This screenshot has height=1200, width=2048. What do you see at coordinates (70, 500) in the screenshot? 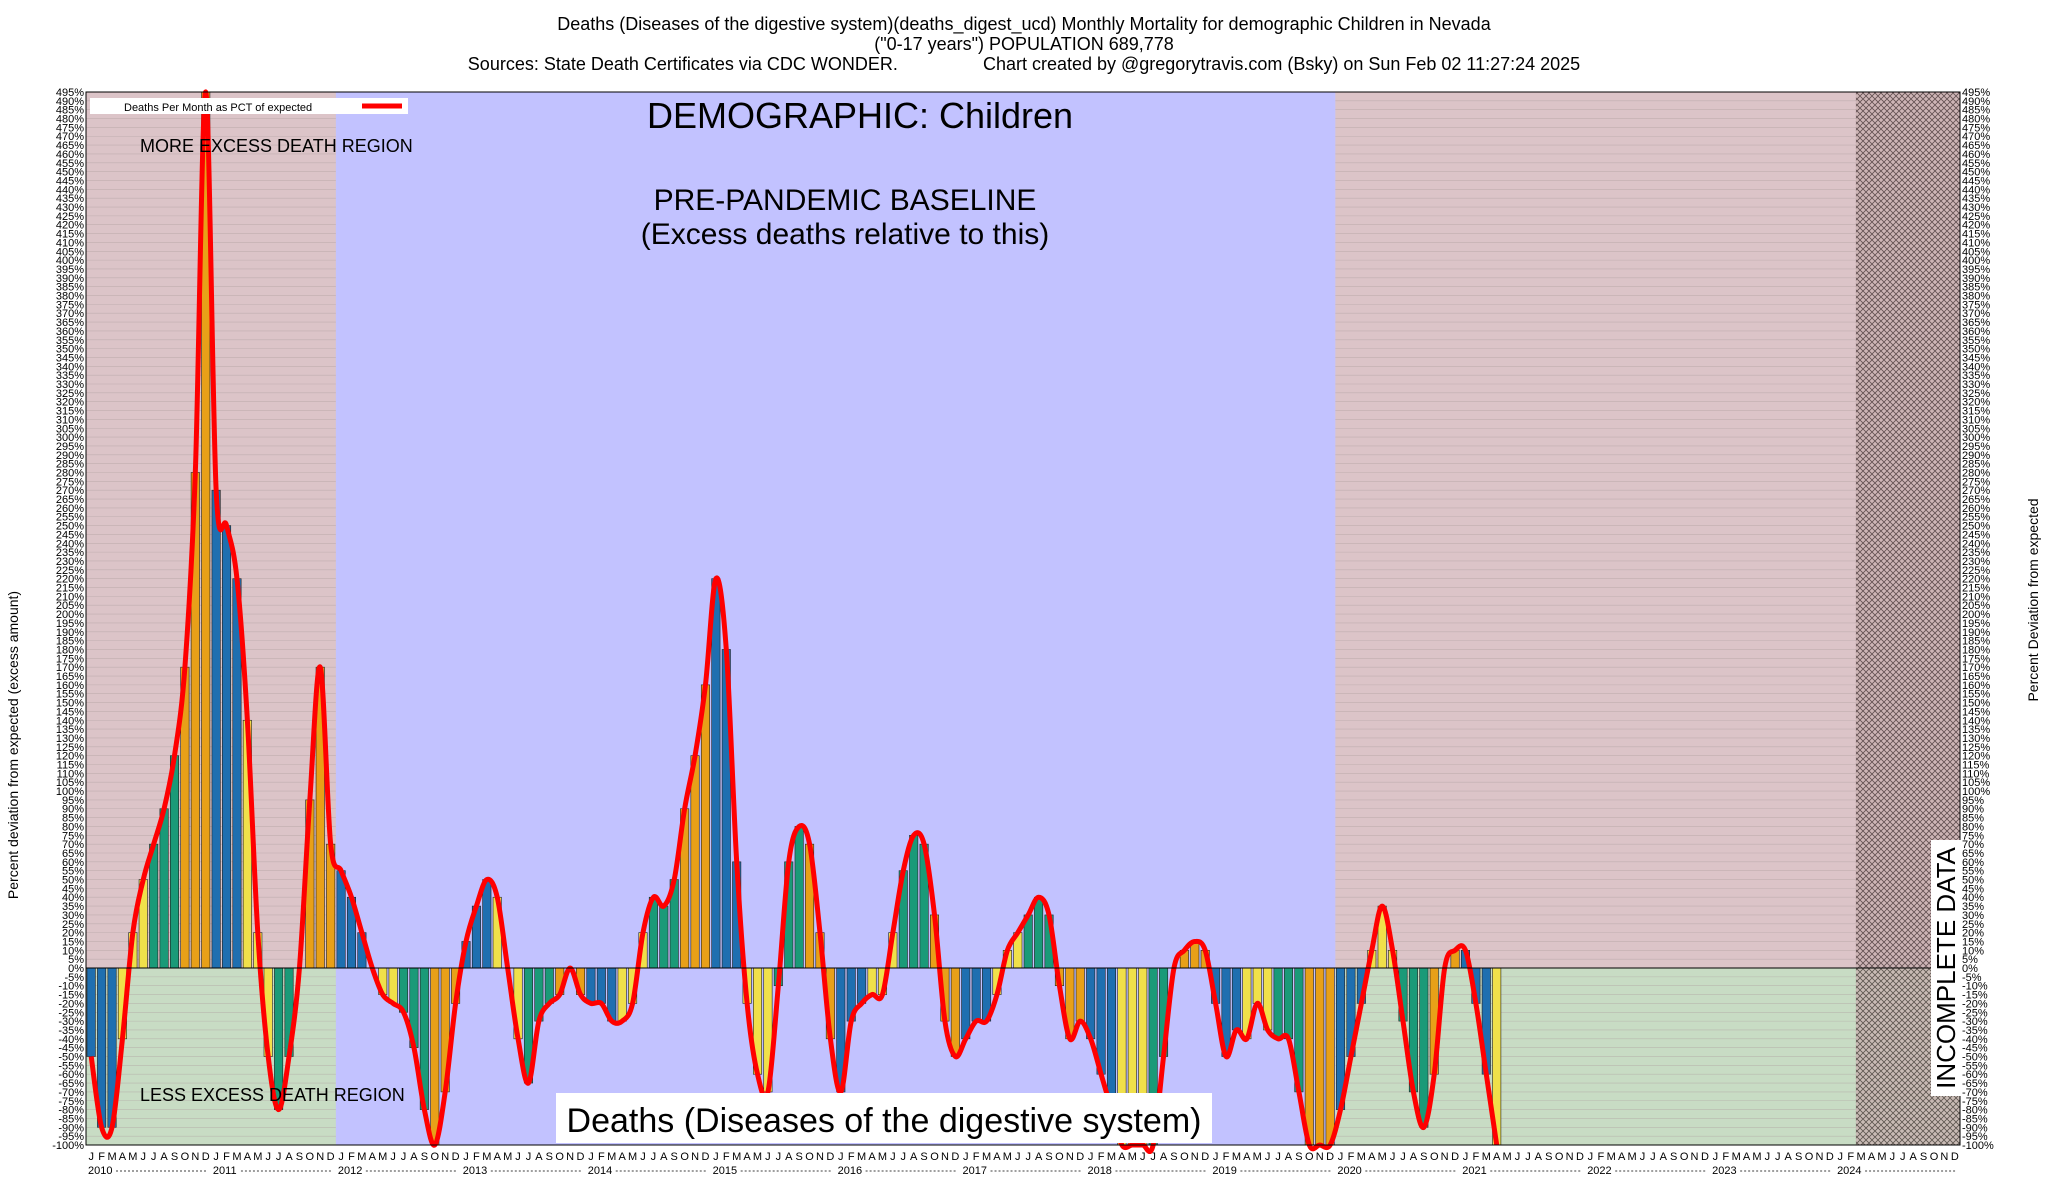
I see `y-tick-label: 265%` at bounding box center [70, 500].